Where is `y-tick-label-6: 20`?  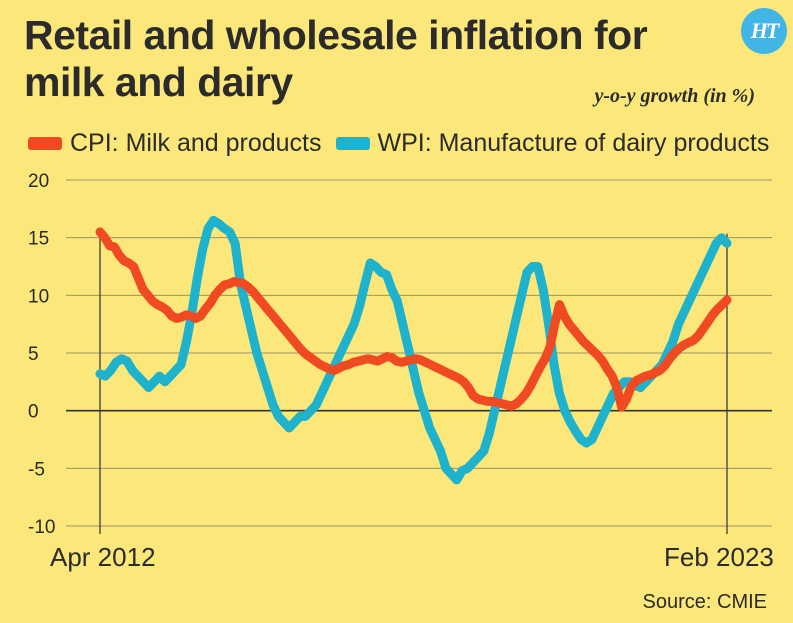 y-tick-label-6: 20 is located at coordinates (38, 181).